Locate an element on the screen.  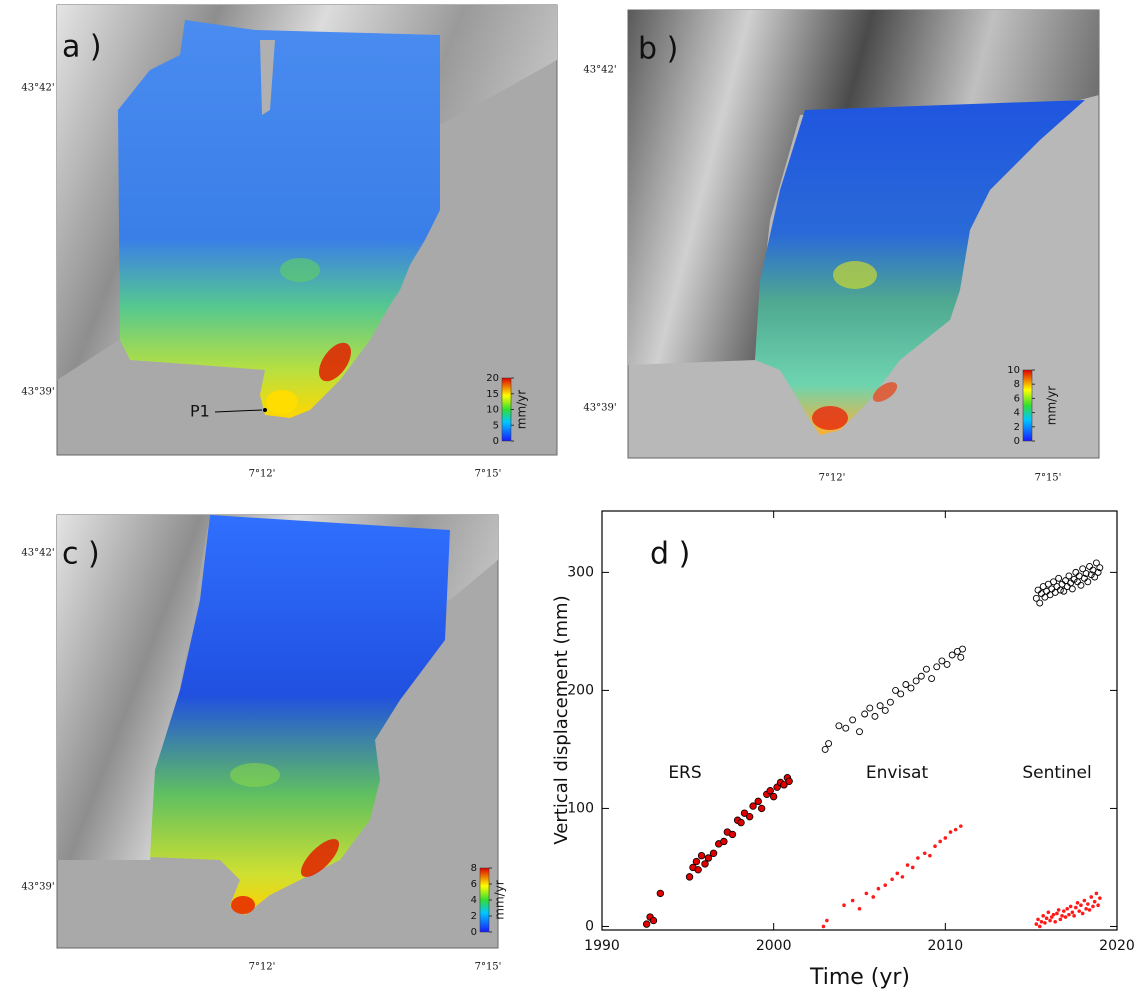
chart-title: d ) is located at coordinates (670, 554).